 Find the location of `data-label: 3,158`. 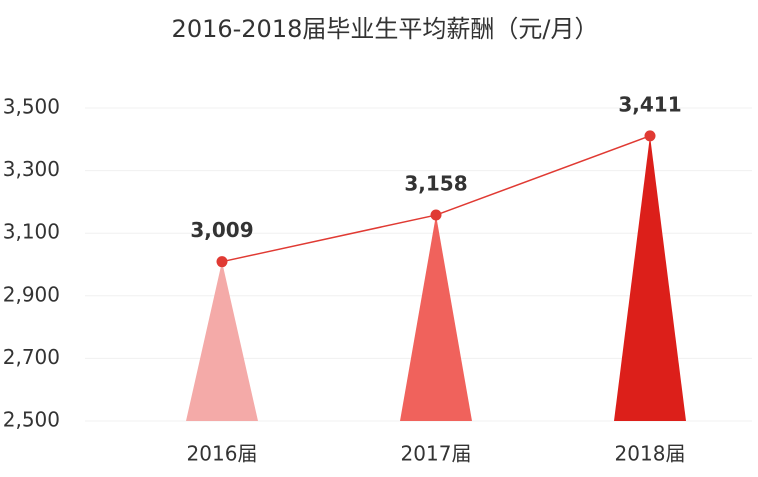

data-label: 3,158 is located at coordinates (435, 184).